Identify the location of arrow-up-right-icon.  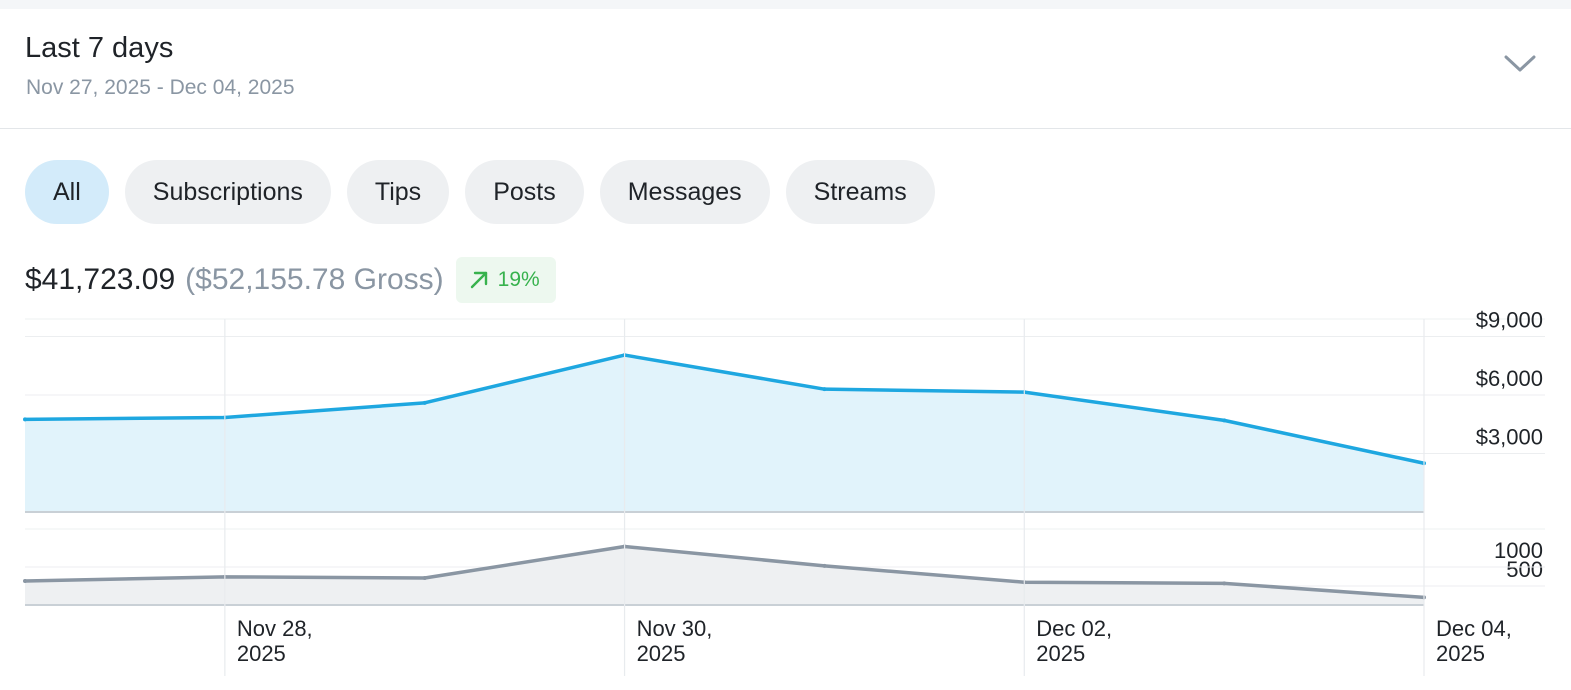
(478, 280).